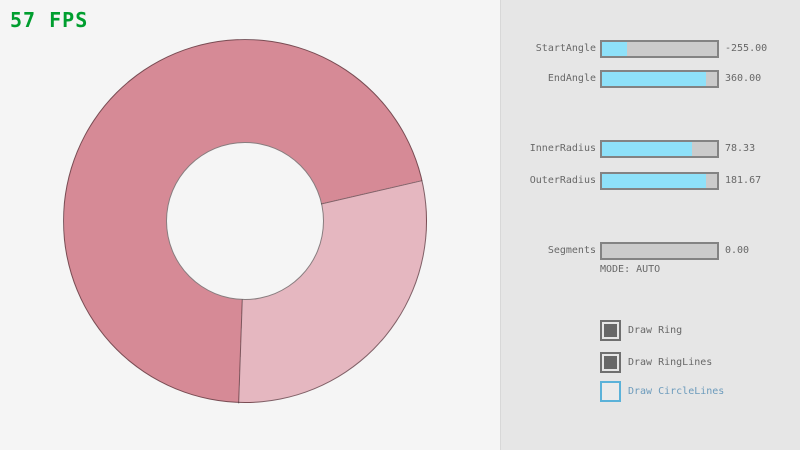  Describe the element at coordinates (740, 148) in the screenshot. I see `inner-radius-value: 78.33` at that location.